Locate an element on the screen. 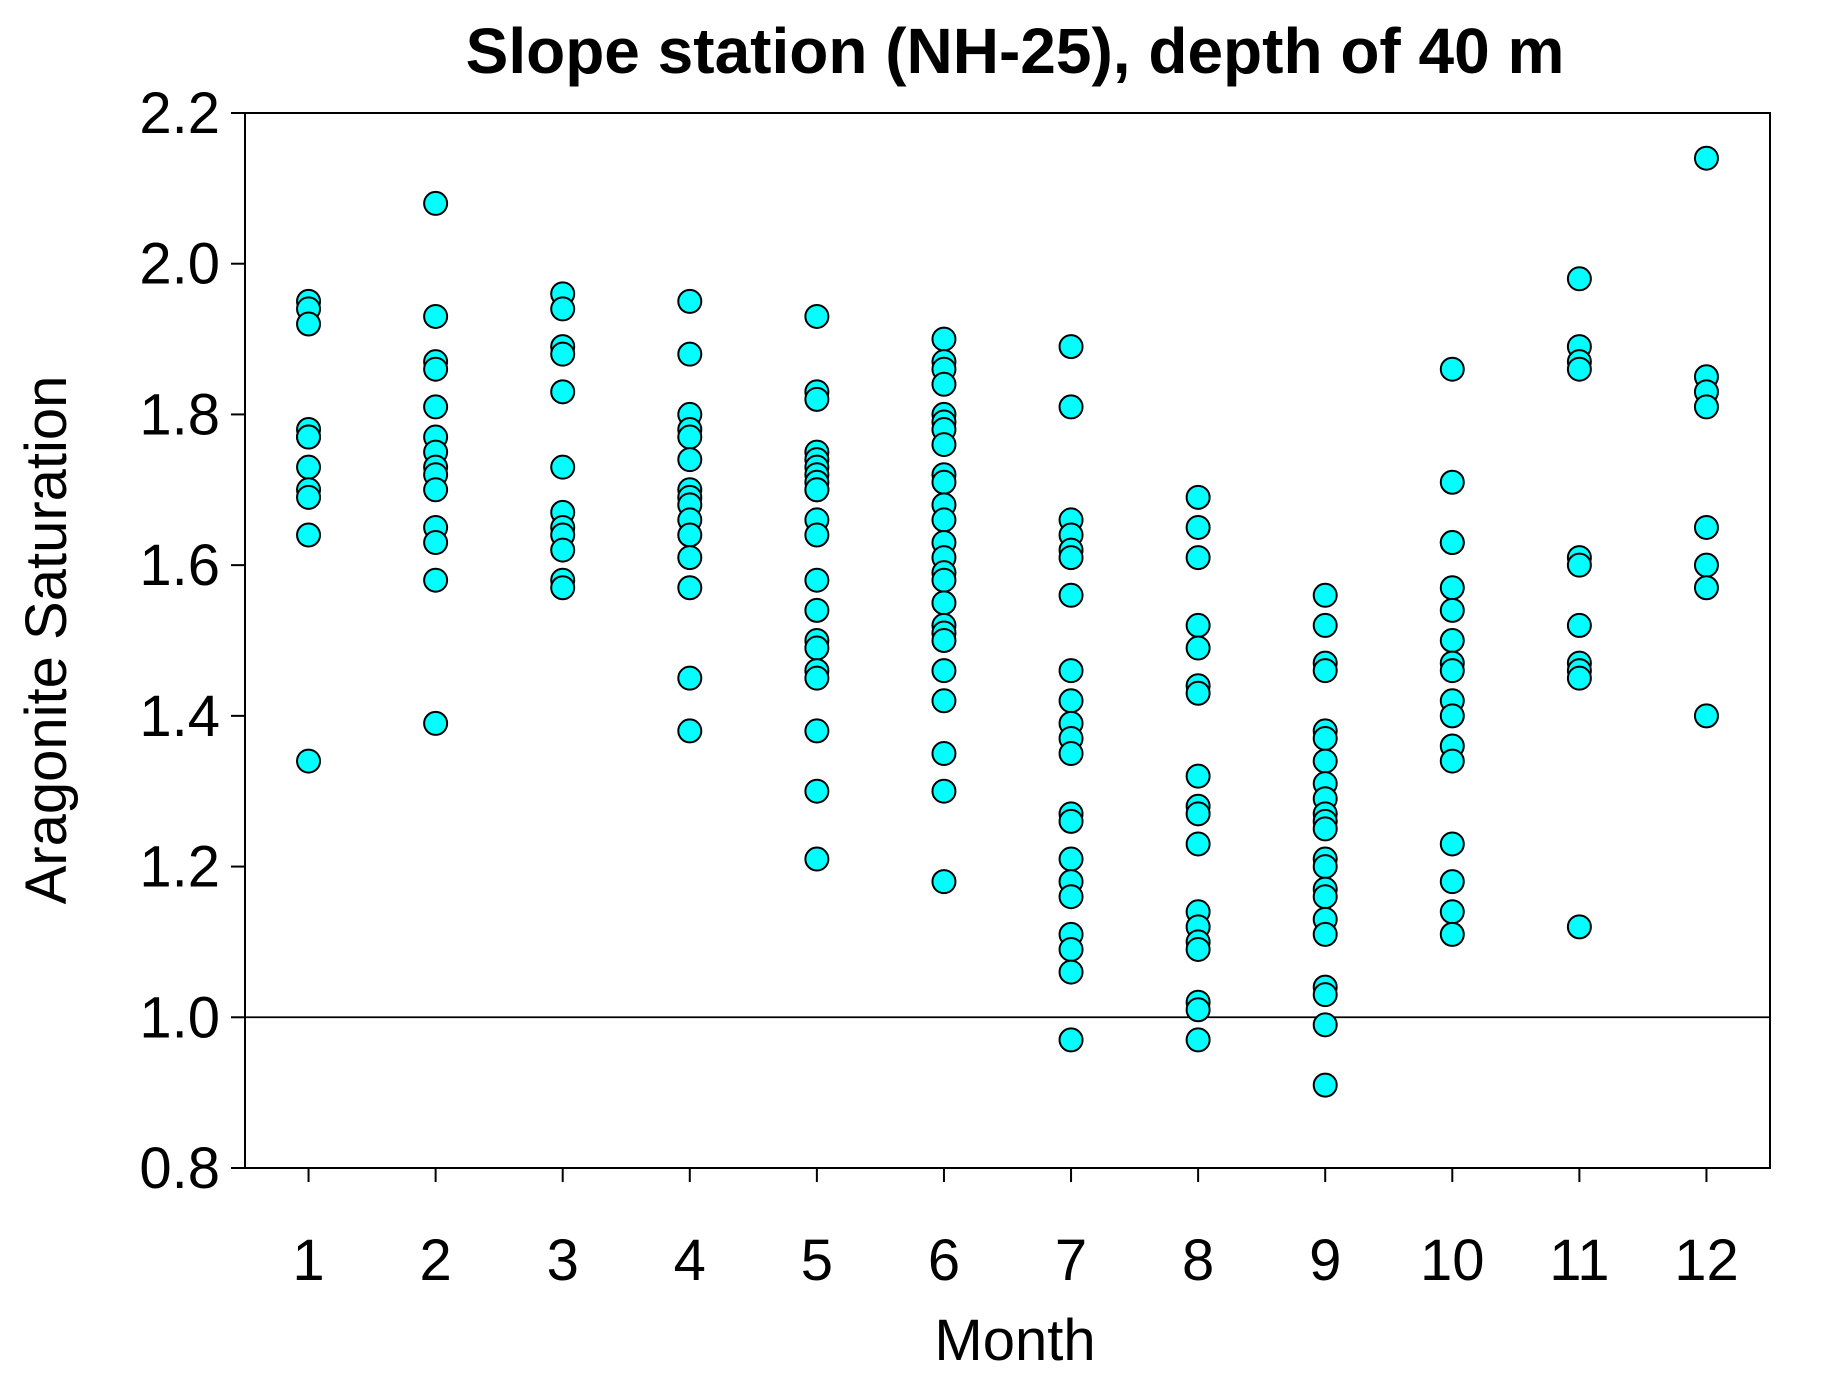 The height and width of the screenshot is (1380, 1839). x-tick-label: 8 is located at coordinates (1198, 1260).